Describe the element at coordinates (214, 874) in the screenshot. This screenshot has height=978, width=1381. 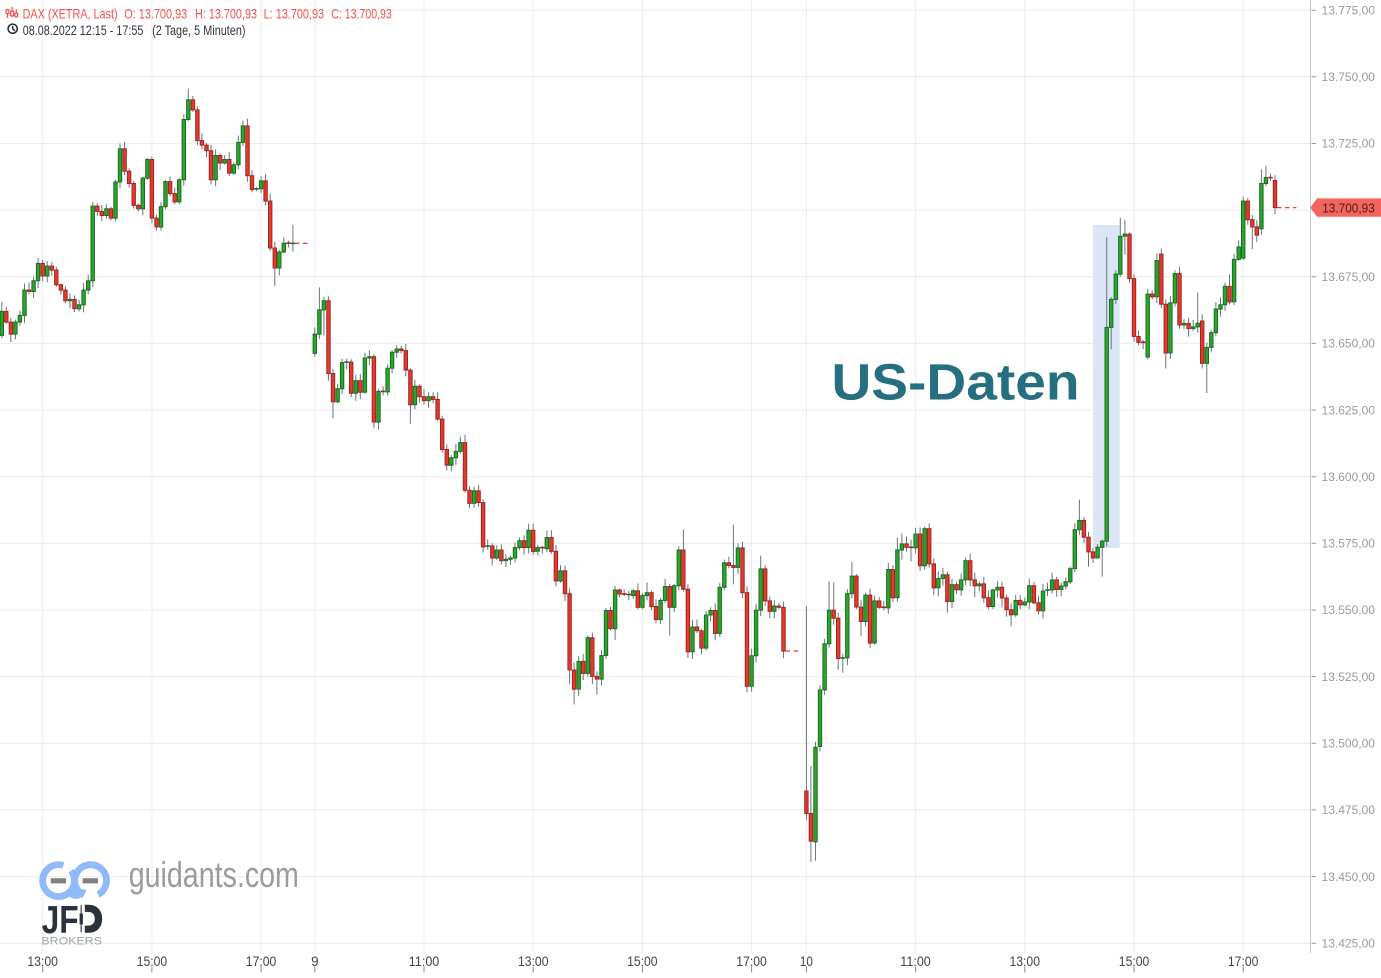
I see `svg-text: guidants.com` at that location.